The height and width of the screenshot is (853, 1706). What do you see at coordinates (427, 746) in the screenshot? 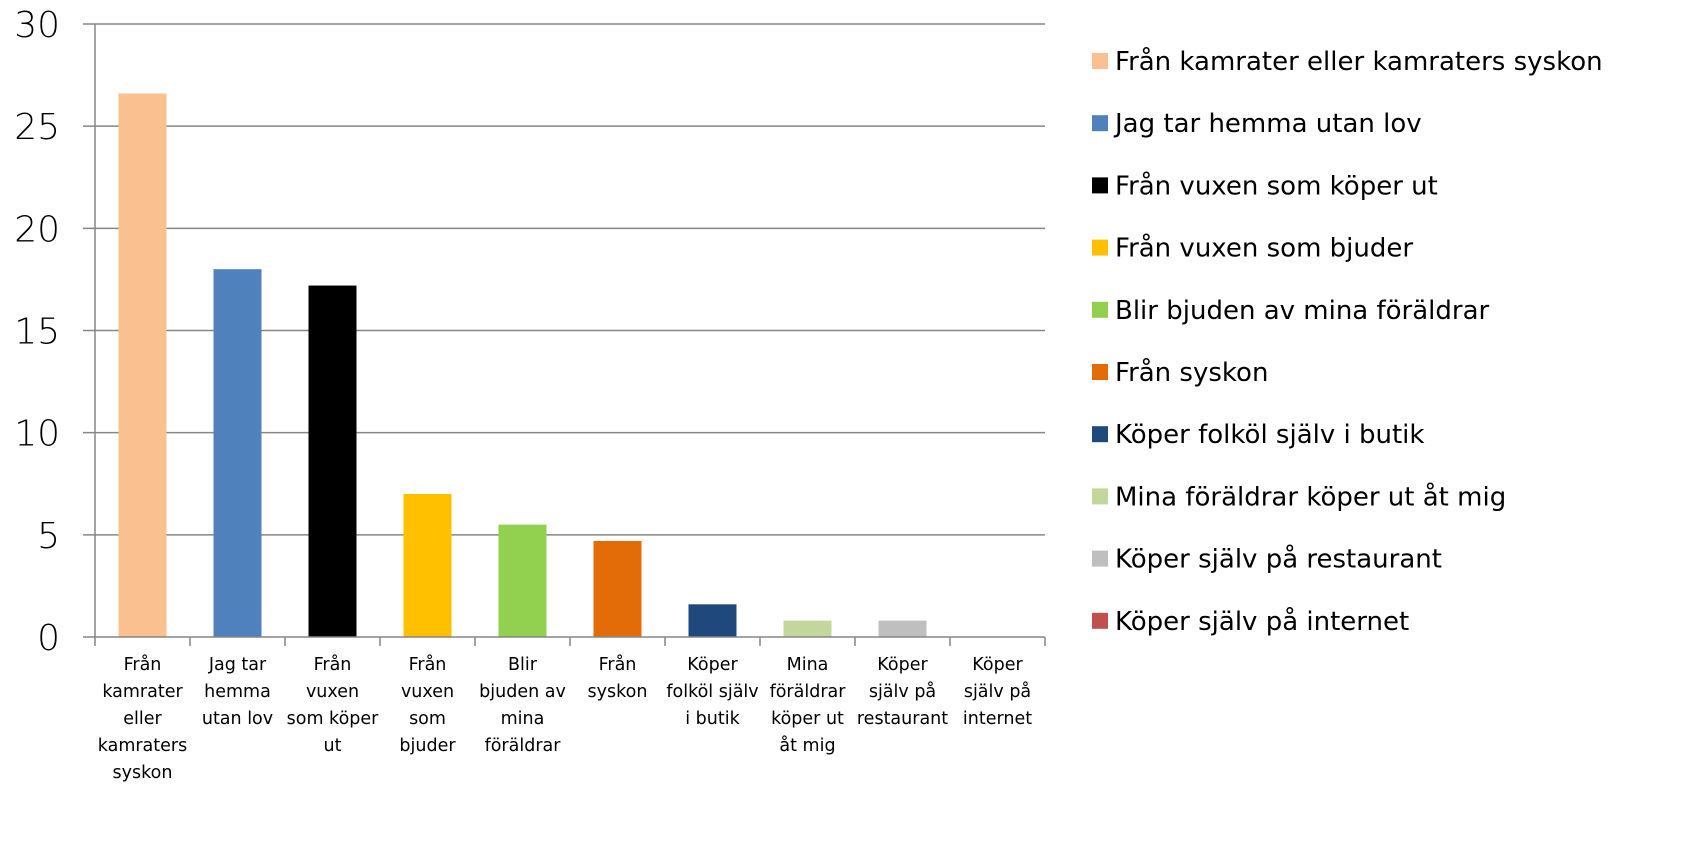
I see `x-tick-label-line: bjuder` at bounding box center [427, 746].